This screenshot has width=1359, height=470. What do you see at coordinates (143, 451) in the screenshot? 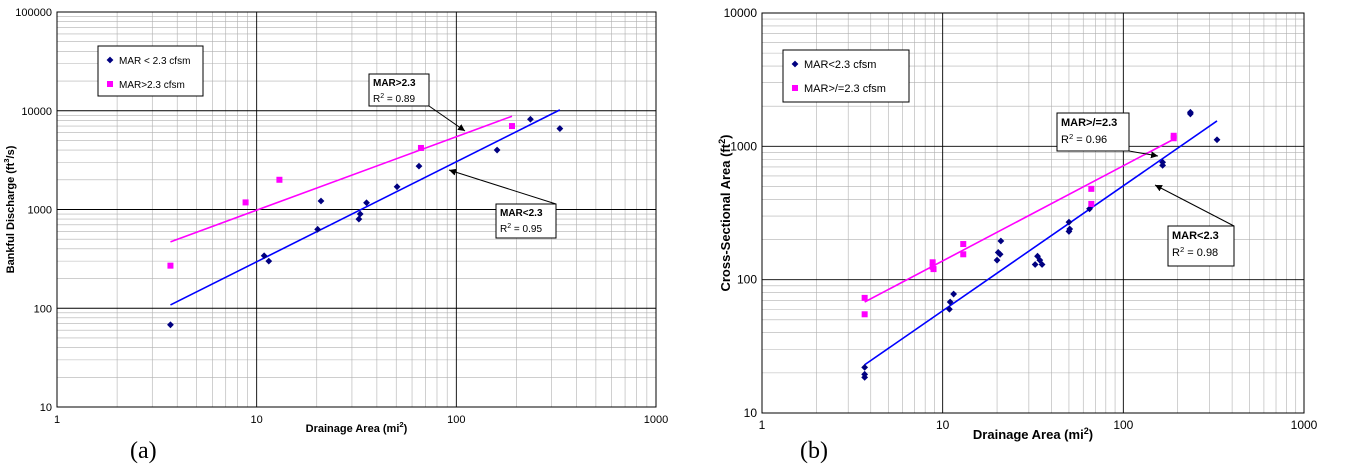
I see `panel-label: (a)` at bounding box center [143, 451].